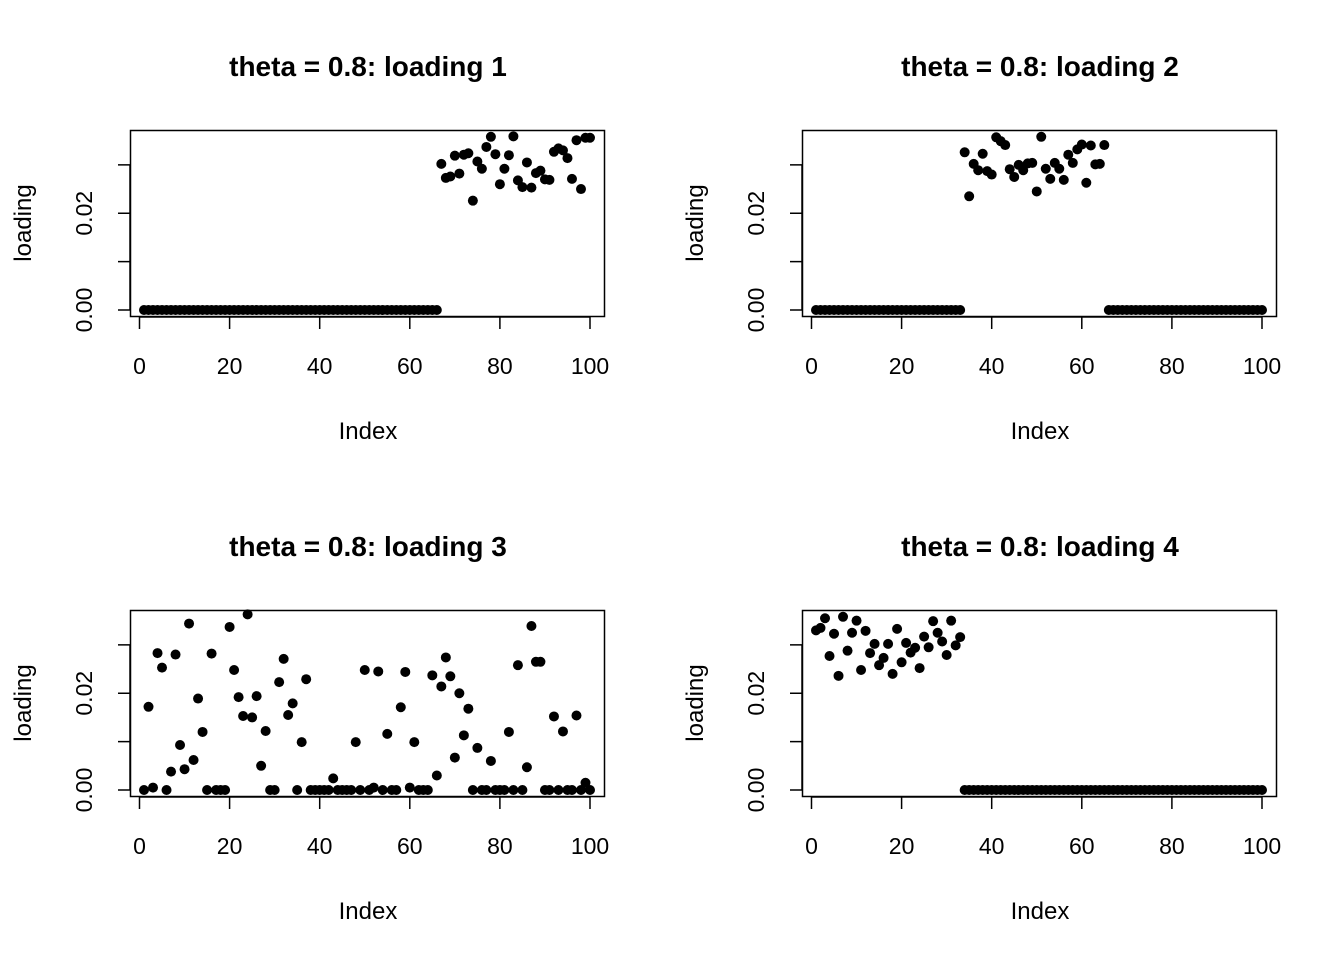 The height and width of the screenshot is (960, 1344). Describe the element at coordinates (1040, 546) in the screenshot. I see `panel-title: theta = 0.8: loading 4` at that location.